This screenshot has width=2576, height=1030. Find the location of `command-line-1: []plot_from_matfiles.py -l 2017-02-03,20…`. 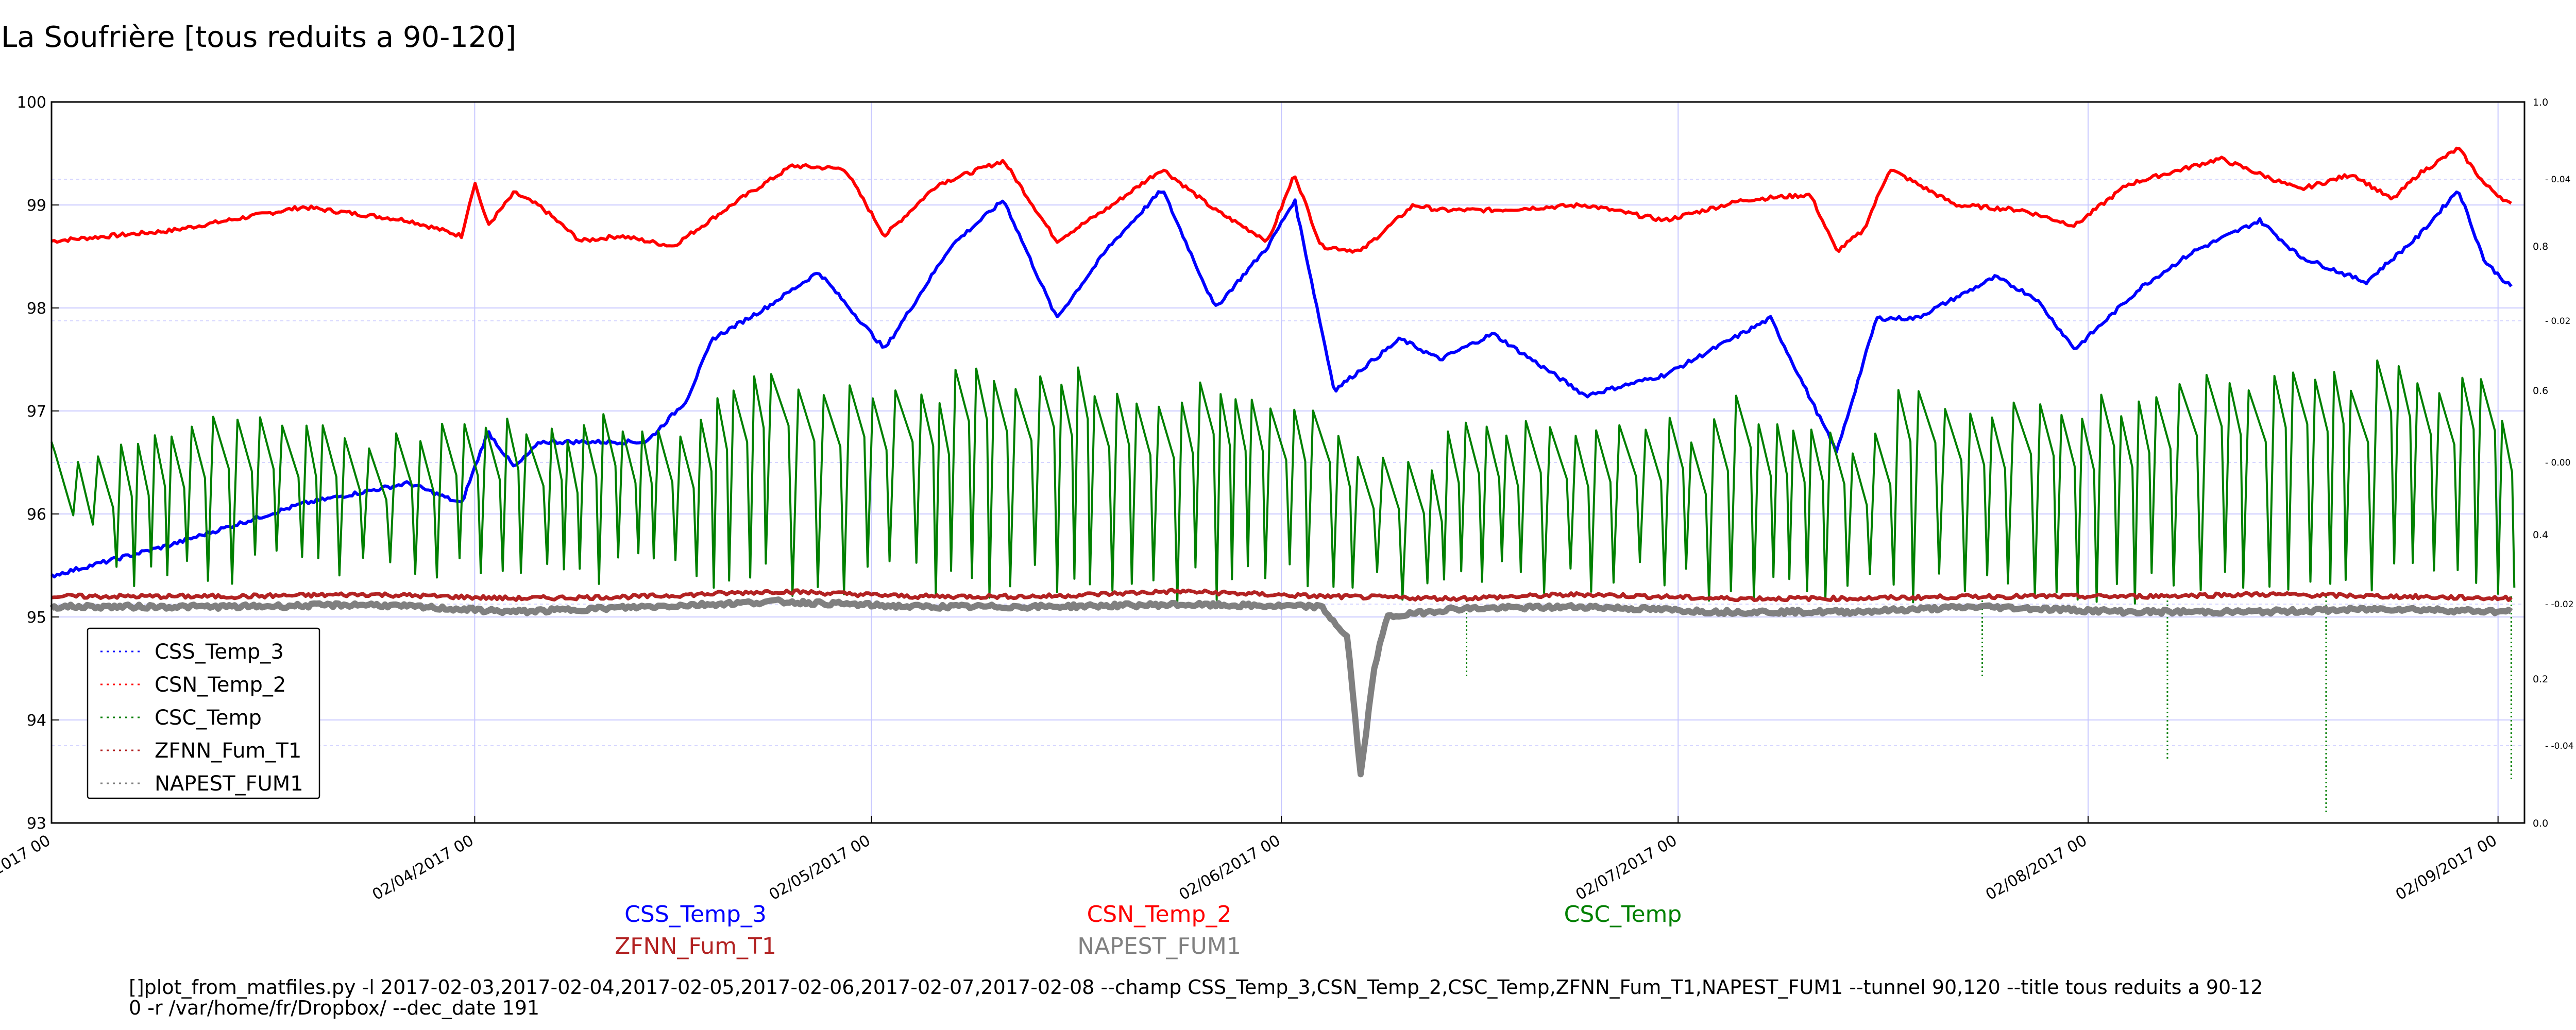

command-line-1: []plot_from_matfiles.py -l 2017-02-03,20… is located at coordinates (1196, 987).